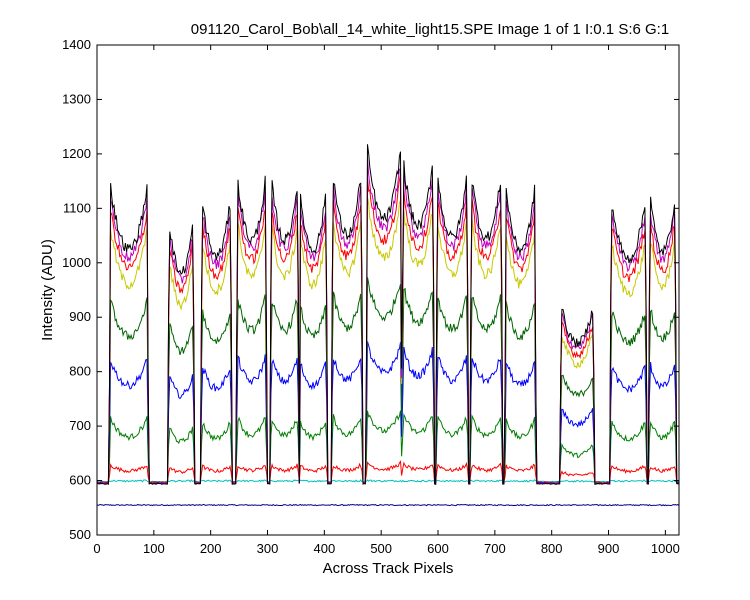 This screenshot has height=600, width=750. I want to click on x-tick-label: 100, so click(154, 548).